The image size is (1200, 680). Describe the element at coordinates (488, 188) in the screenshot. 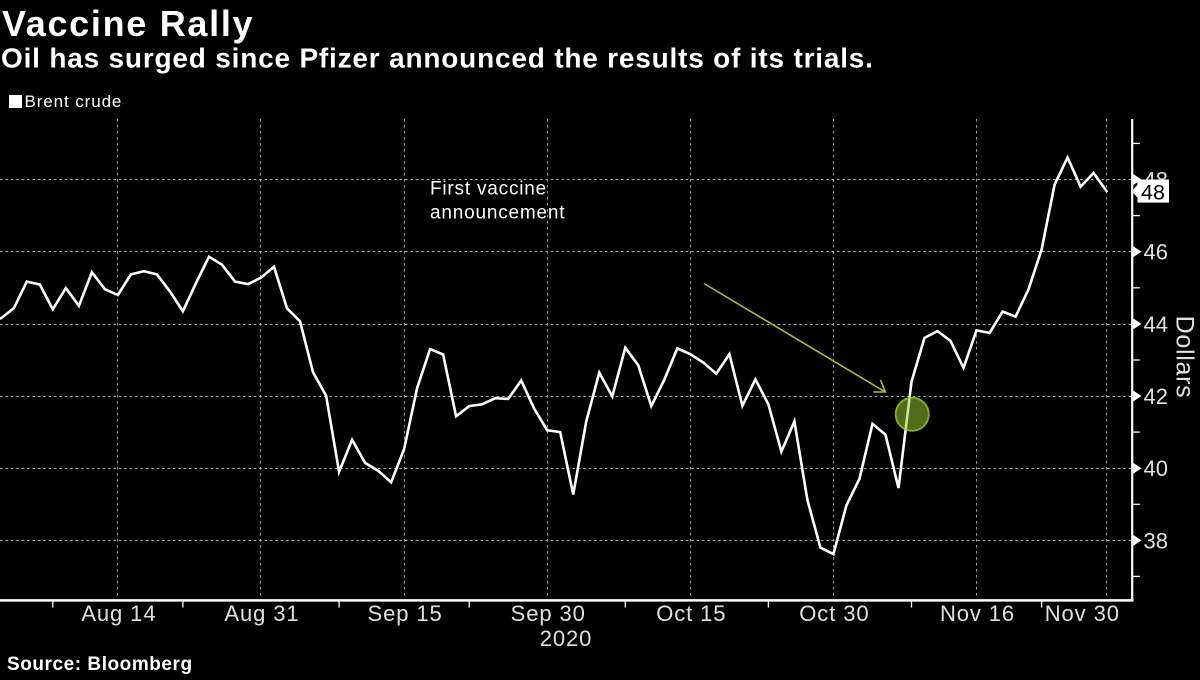

I see `svg-text: First vaccine` at that location.